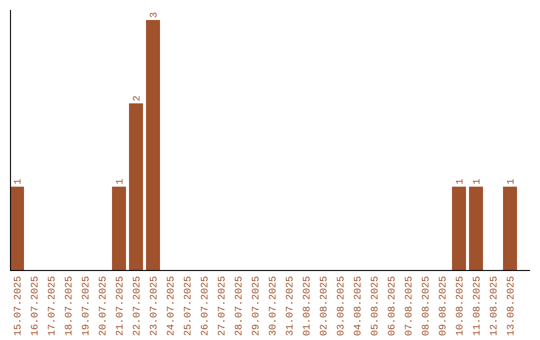 The height and width of the screenshot is (340, 540). What do you see at coordinates (325, 306) in the screenshot?
I see `x-tick-label: 02.08.2025` at bounding box center [325, 306].